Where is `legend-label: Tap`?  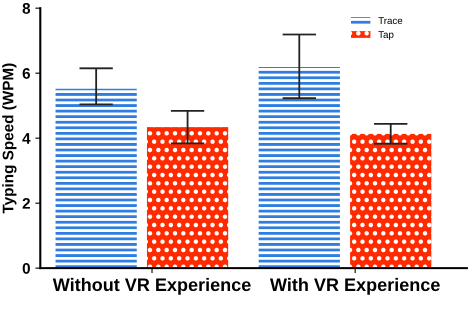 legend-label: Tap is located at coordinates (386, 35).